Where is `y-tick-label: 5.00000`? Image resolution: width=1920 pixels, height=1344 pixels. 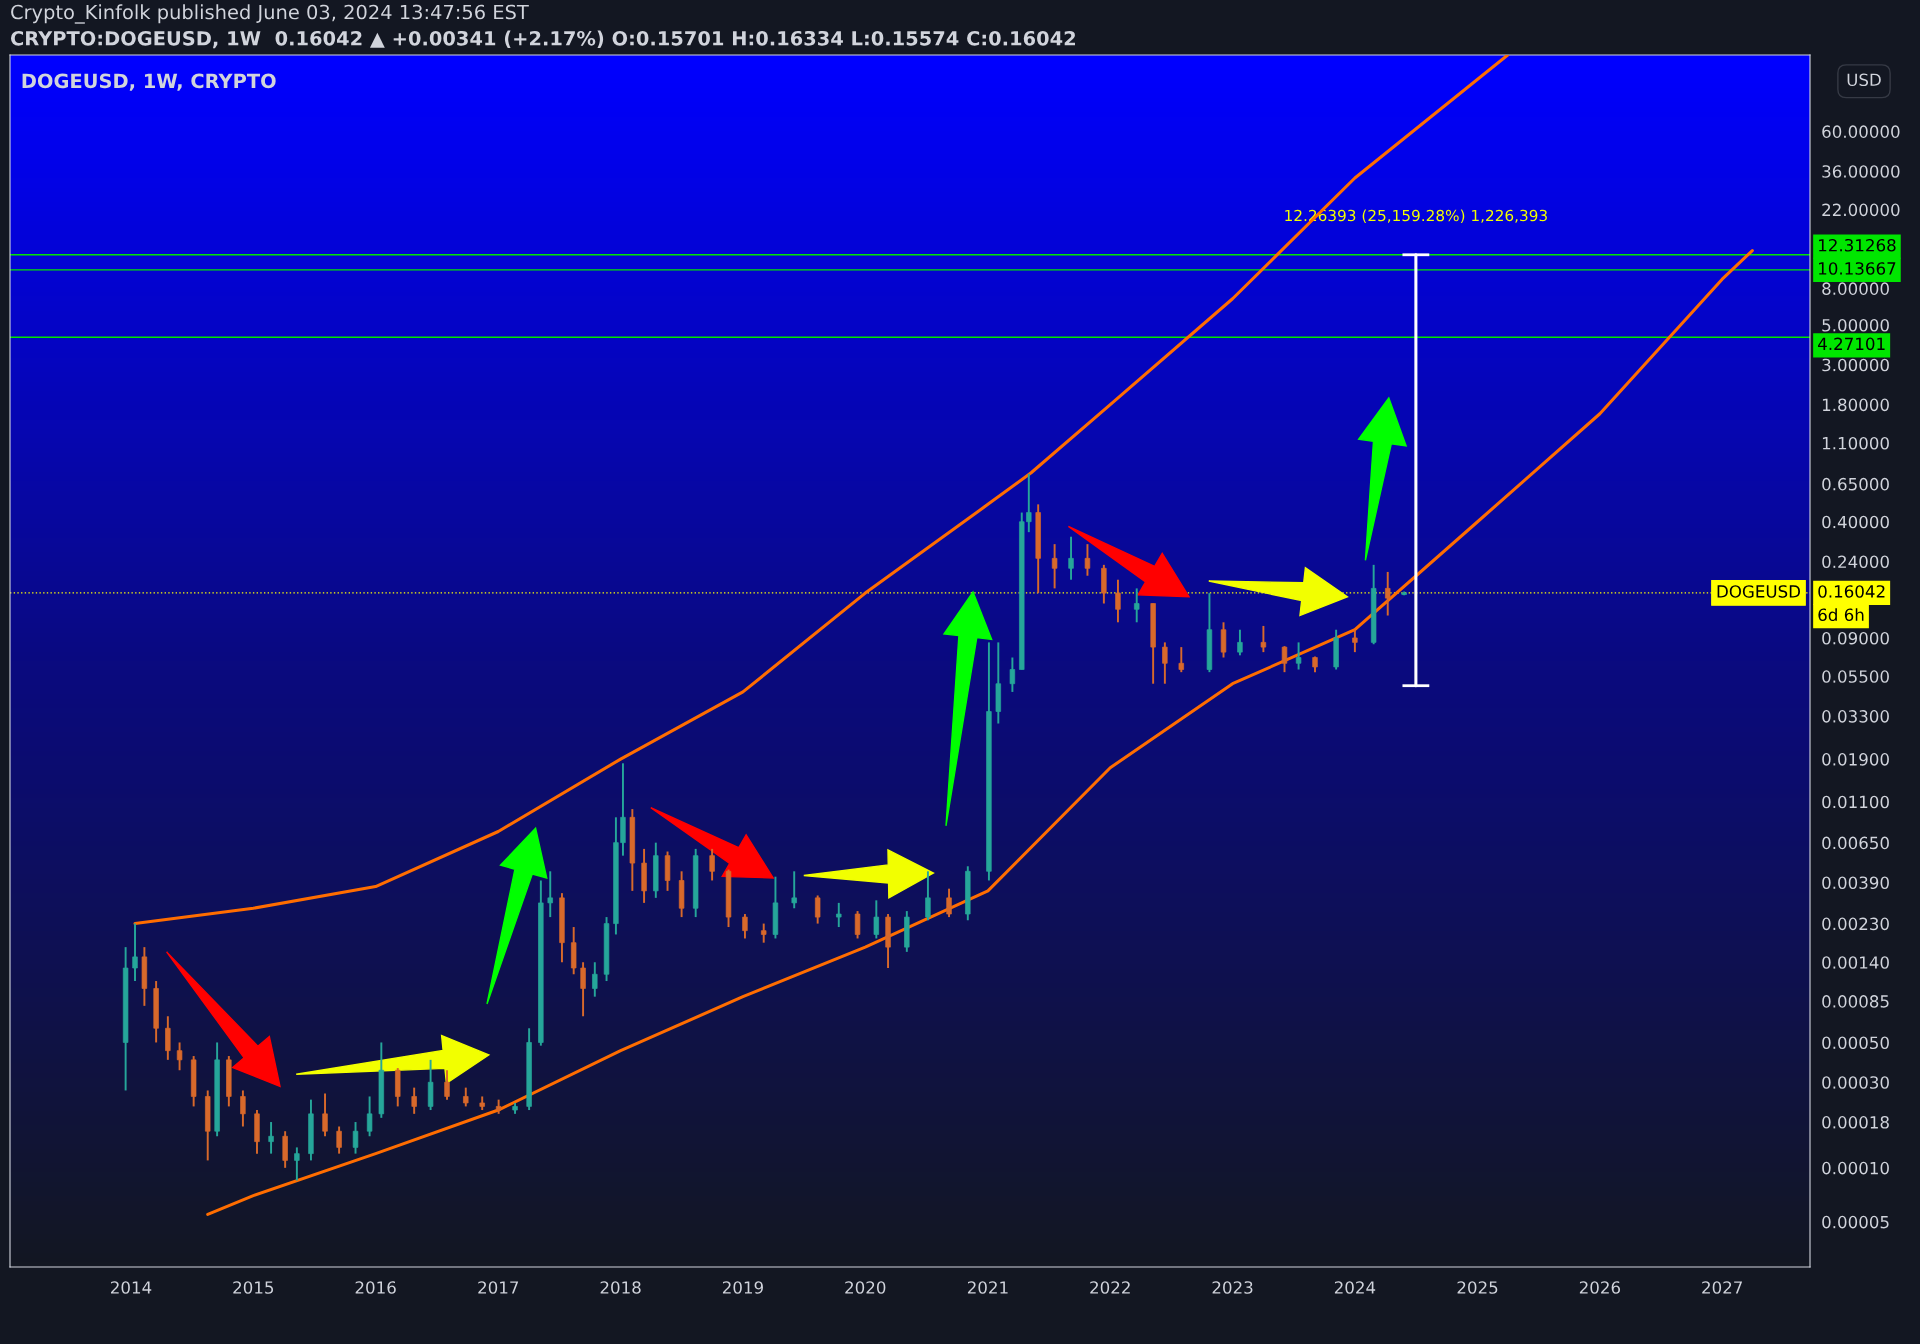 y-tick-label: 5.00000 is located at coordinates (1855, 325).